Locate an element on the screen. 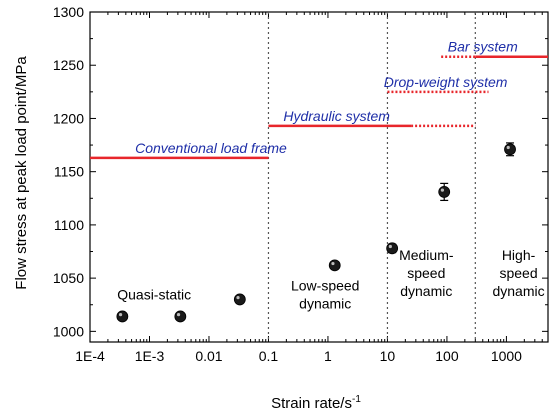  y-tick-label: 1200 is located at coordinates (68, 118).